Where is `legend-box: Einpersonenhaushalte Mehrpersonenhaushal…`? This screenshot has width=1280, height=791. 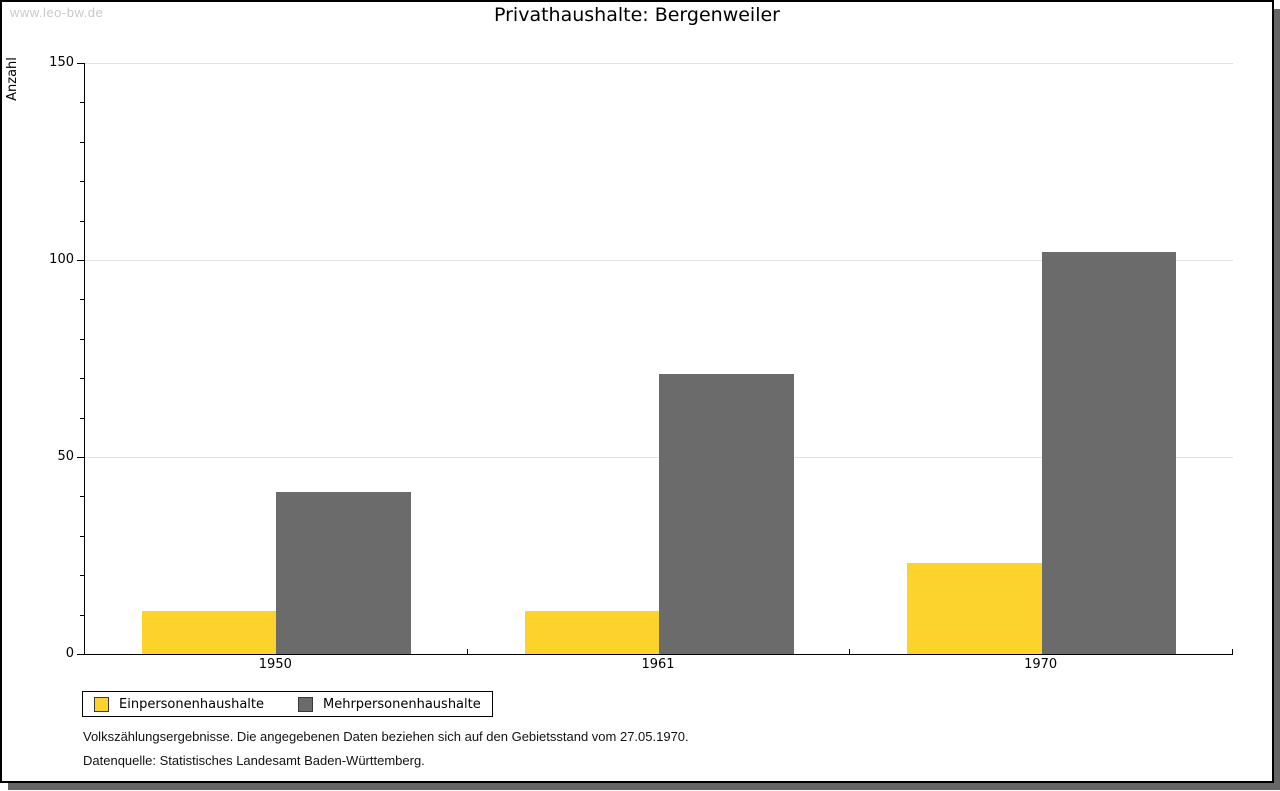
legend-box: Einpersonenhaushalte Mehrpersonenhaushal… is located at coordinates (287, 704).